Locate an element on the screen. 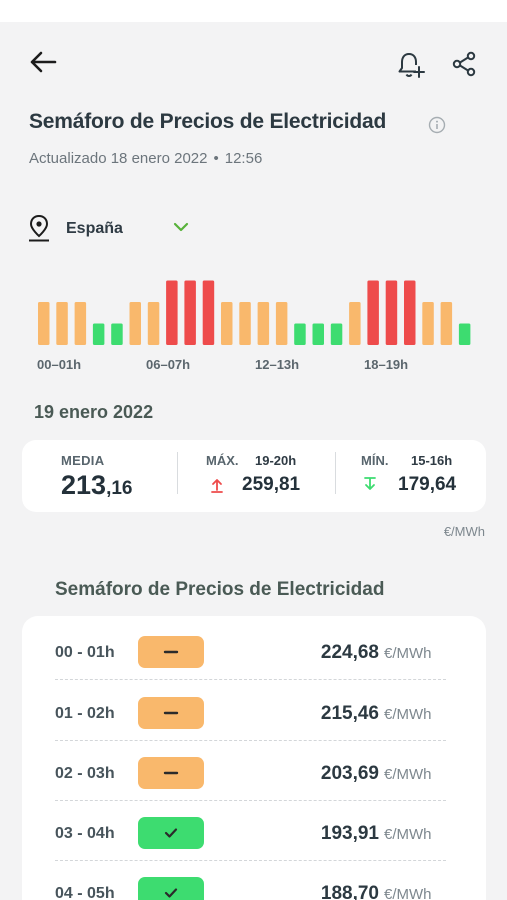 This screenshot has width=507, height=900. row-hour: 04 - 05h is located at coordinates (85, 892).